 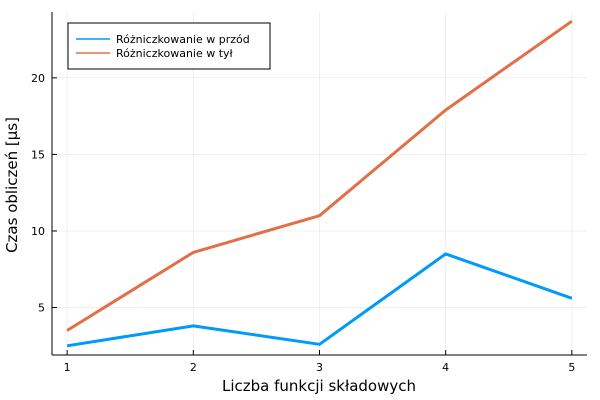 I want to click on x-tick-label: 4, so click(x=445, y=367).